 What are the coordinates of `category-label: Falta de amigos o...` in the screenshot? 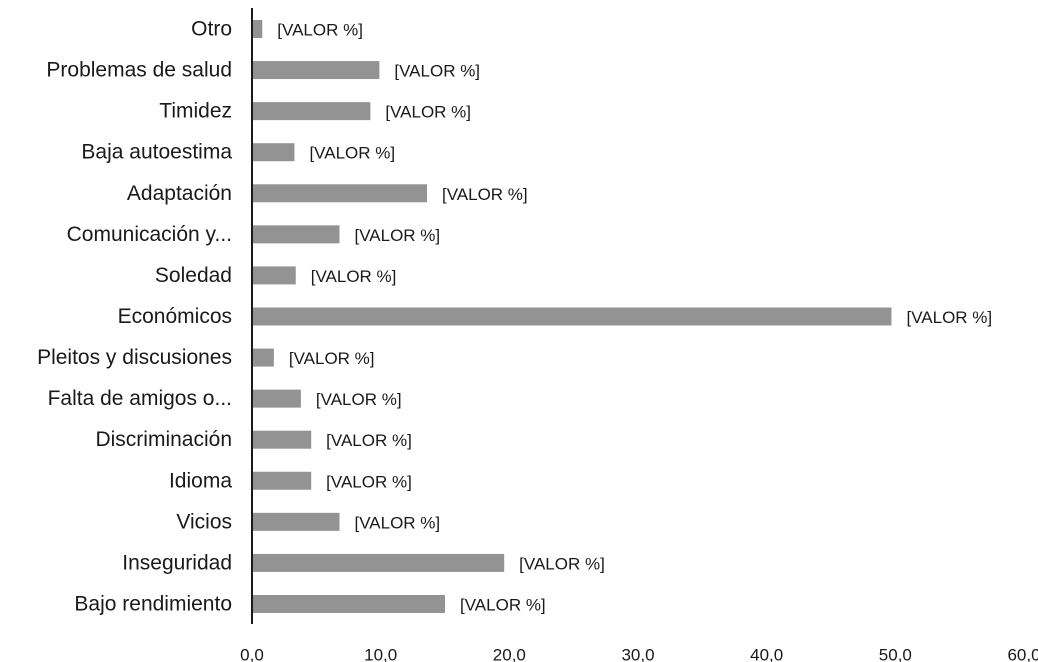 It's located at (140, 398).